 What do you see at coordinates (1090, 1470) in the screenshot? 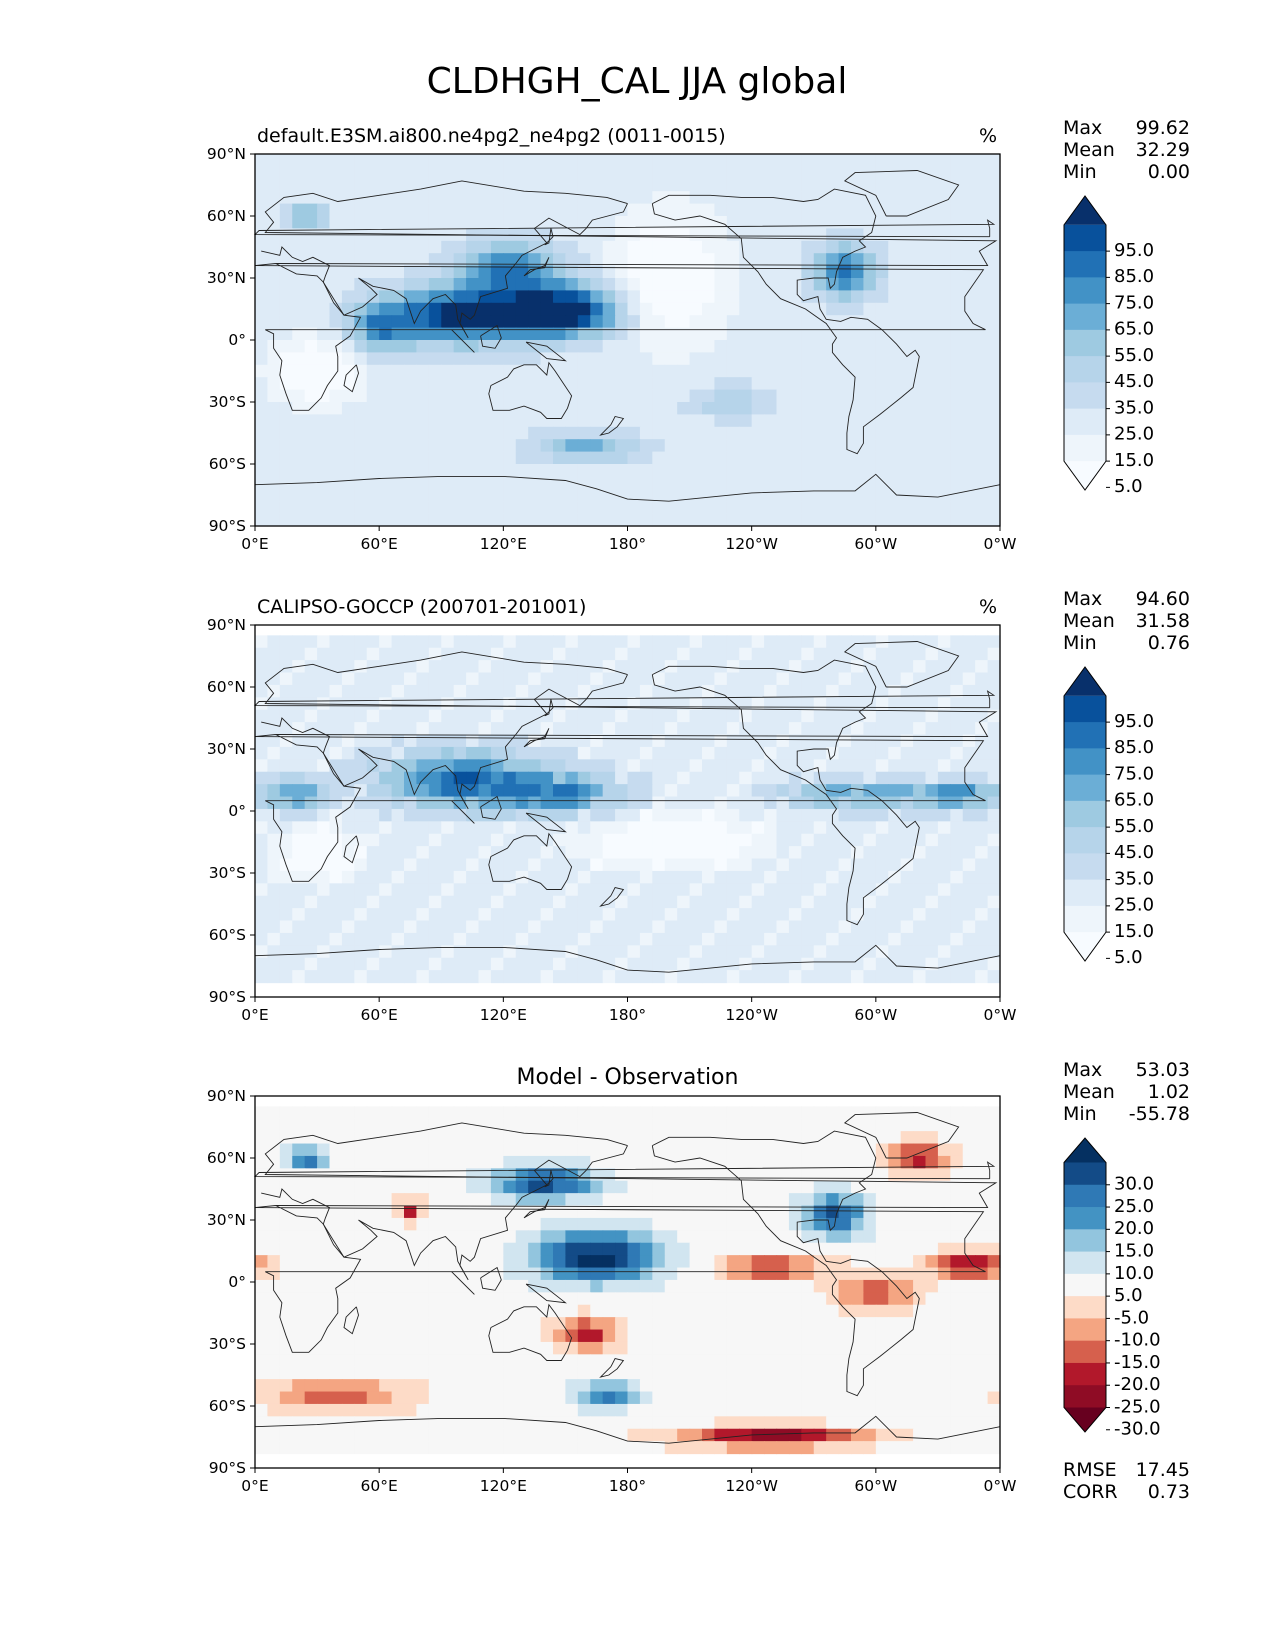
I see `stat-label: RMSE` at bounding box center [1090, 1470].